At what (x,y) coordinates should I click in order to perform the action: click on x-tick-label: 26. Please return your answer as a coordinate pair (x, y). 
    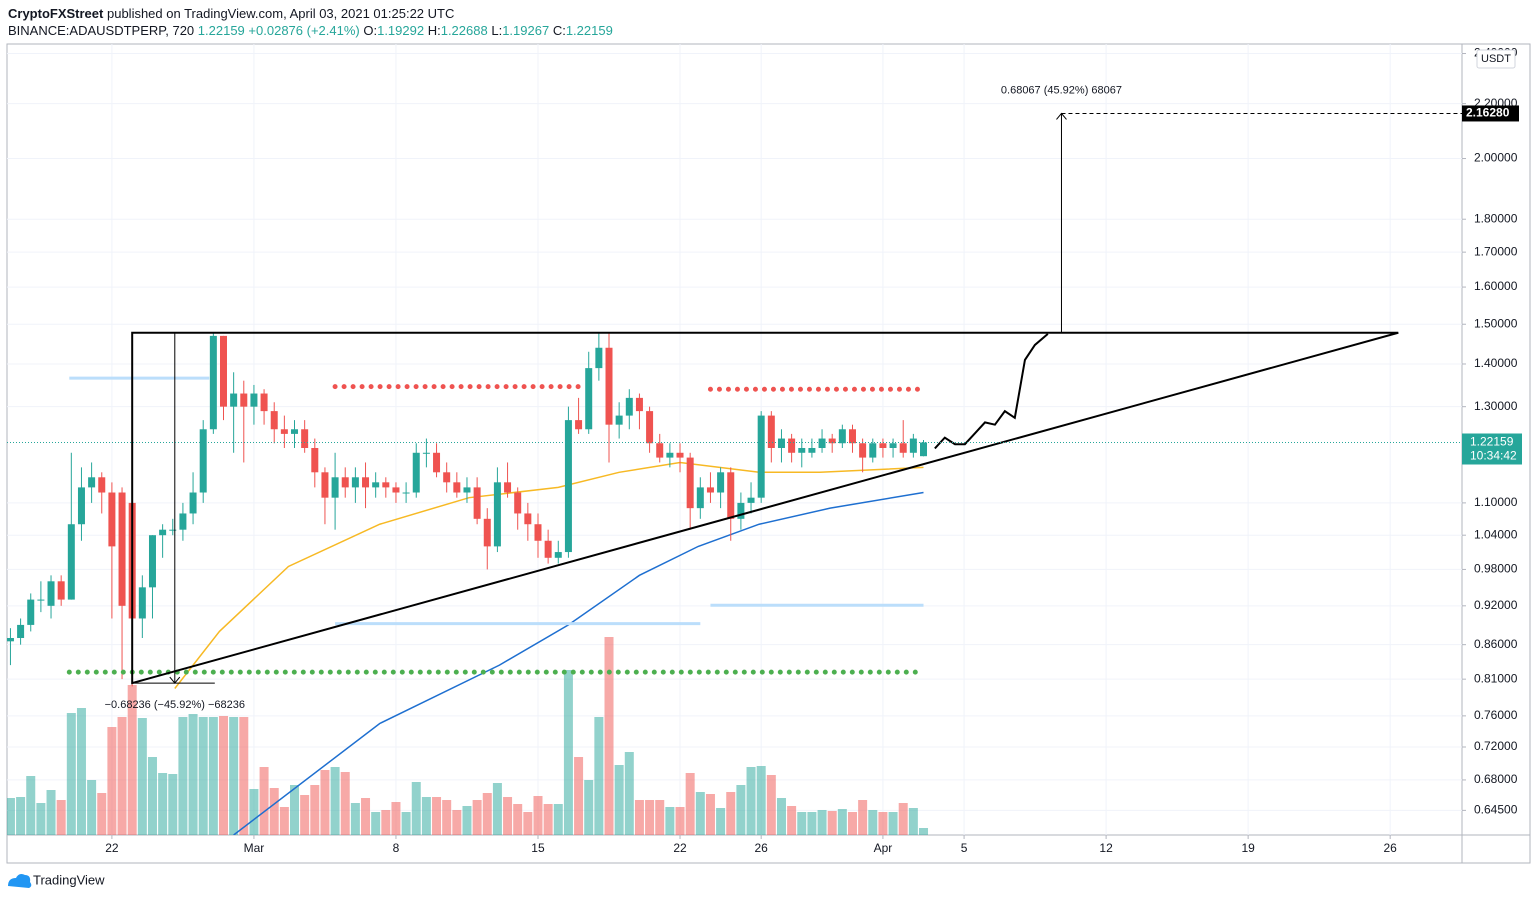
    Looking at the image, I should click on (1390, 848).